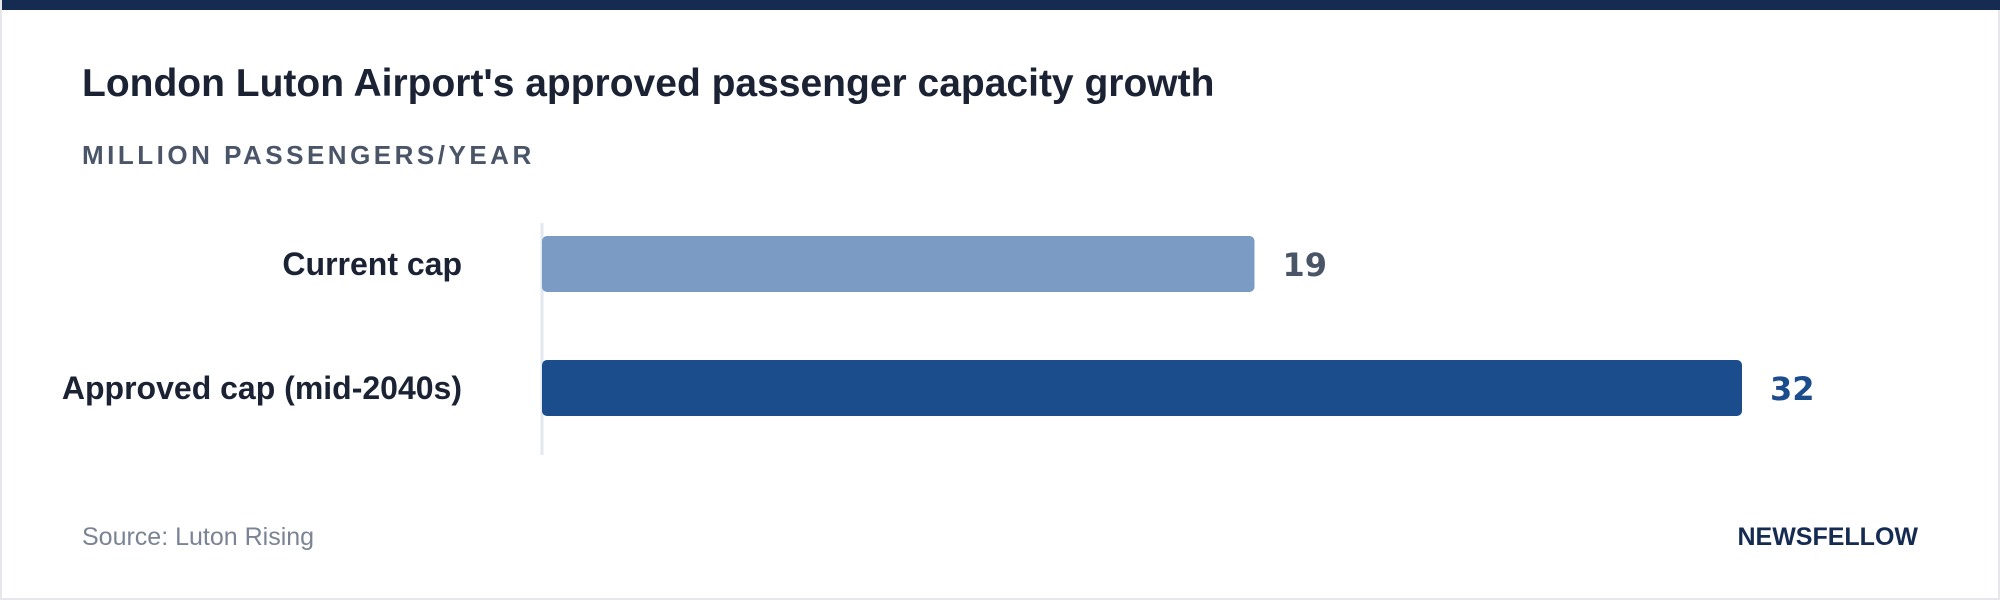 This screenshot has height=600, width=2000. What do you see at coordinates (1001, 5) in the screenshot?
I see `top-accent-bar` at bounding box center [1001, 5].